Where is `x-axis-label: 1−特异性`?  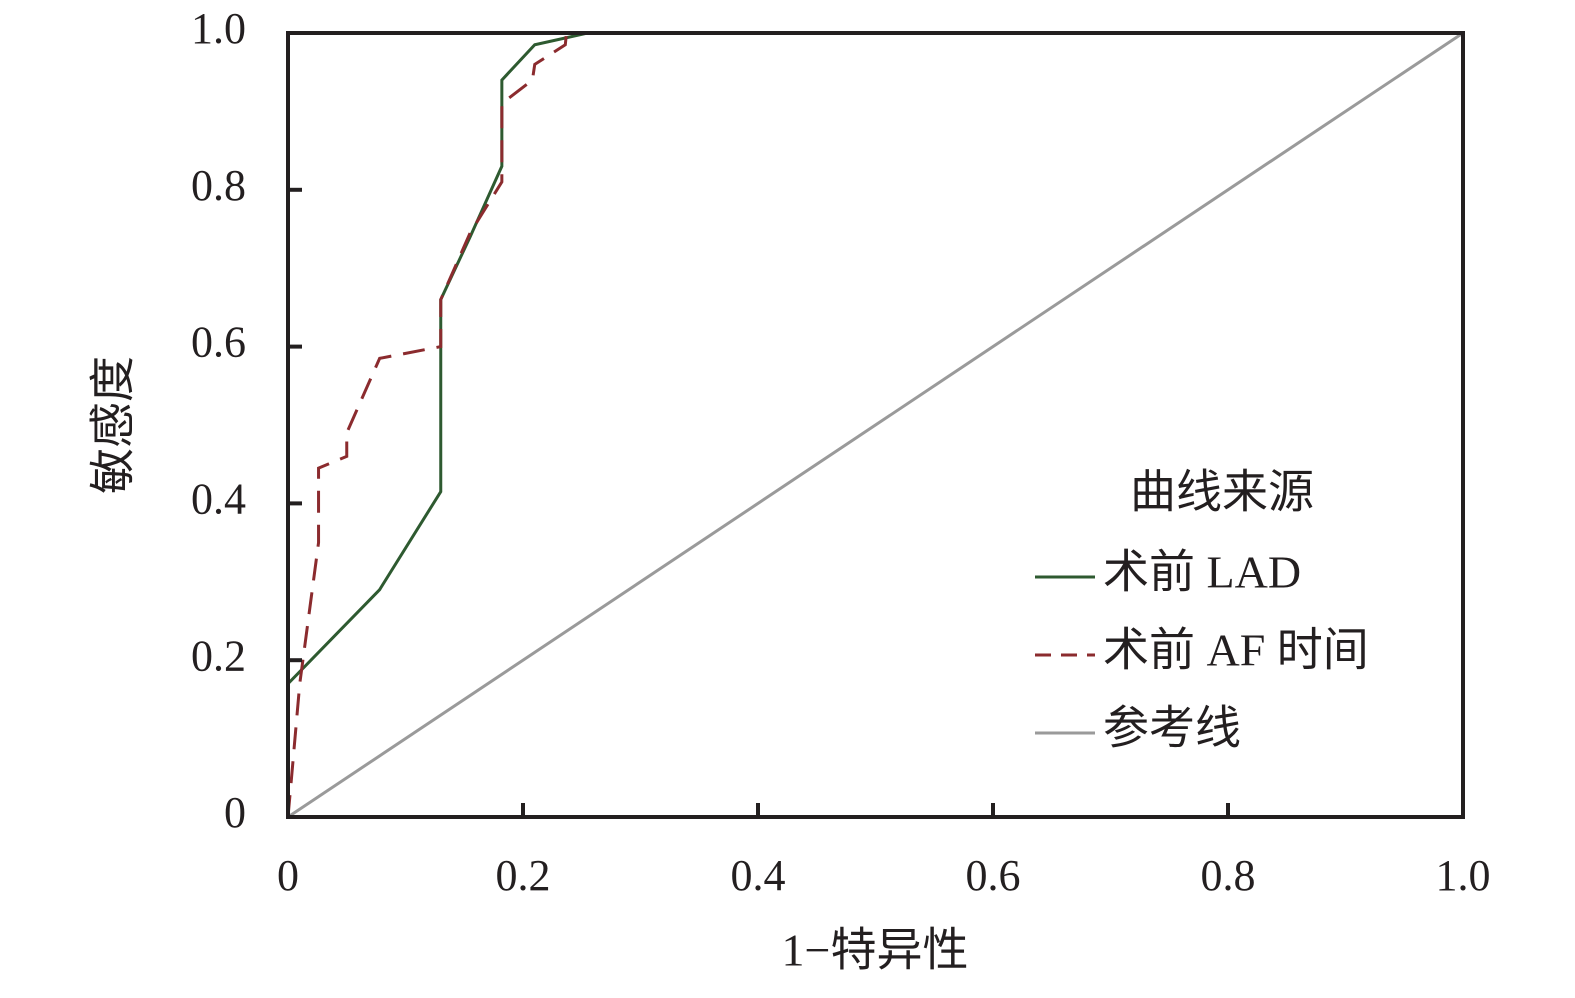
x-axis-label: 1−特异性 is located at coordinates (875, 950).